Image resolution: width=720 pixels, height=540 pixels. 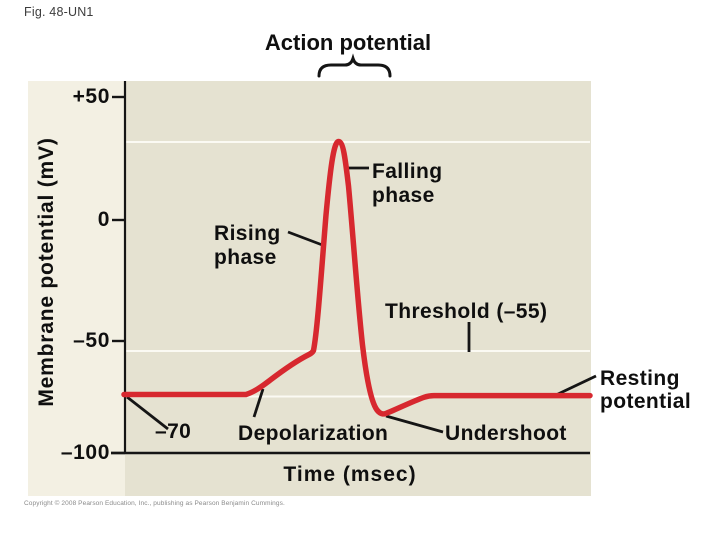 I want to click on leader-resting-potential, so click(x=576, y=385).